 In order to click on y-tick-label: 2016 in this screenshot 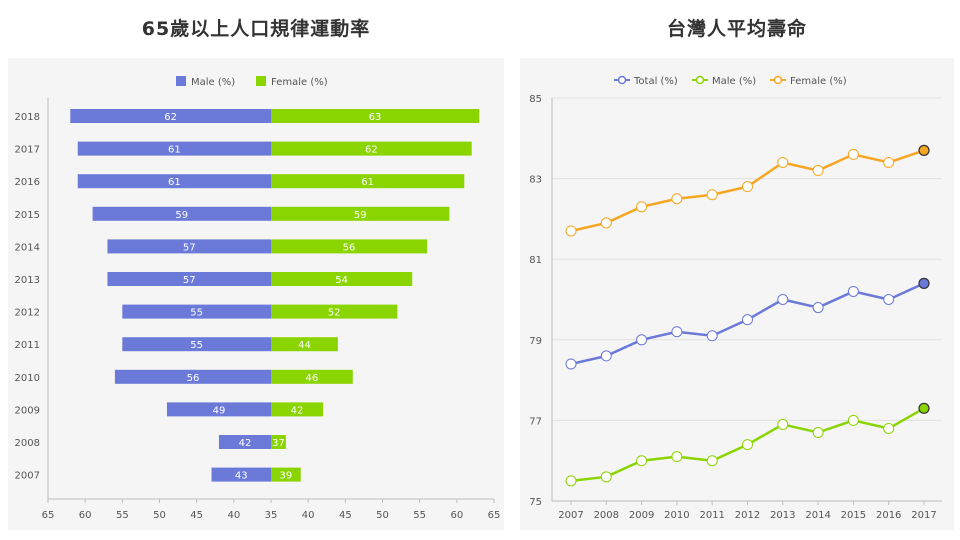, I will do `click(27, 182)`.